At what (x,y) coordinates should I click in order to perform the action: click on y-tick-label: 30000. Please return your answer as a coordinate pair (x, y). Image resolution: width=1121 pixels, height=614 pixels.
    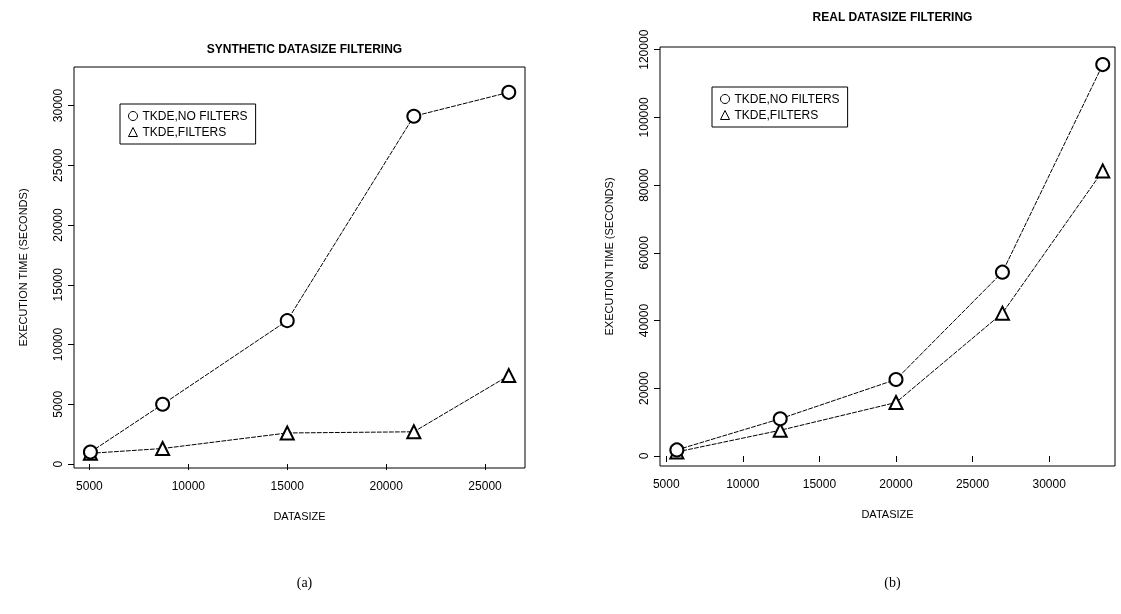
    Looking at the image, I should click on (58, 105).